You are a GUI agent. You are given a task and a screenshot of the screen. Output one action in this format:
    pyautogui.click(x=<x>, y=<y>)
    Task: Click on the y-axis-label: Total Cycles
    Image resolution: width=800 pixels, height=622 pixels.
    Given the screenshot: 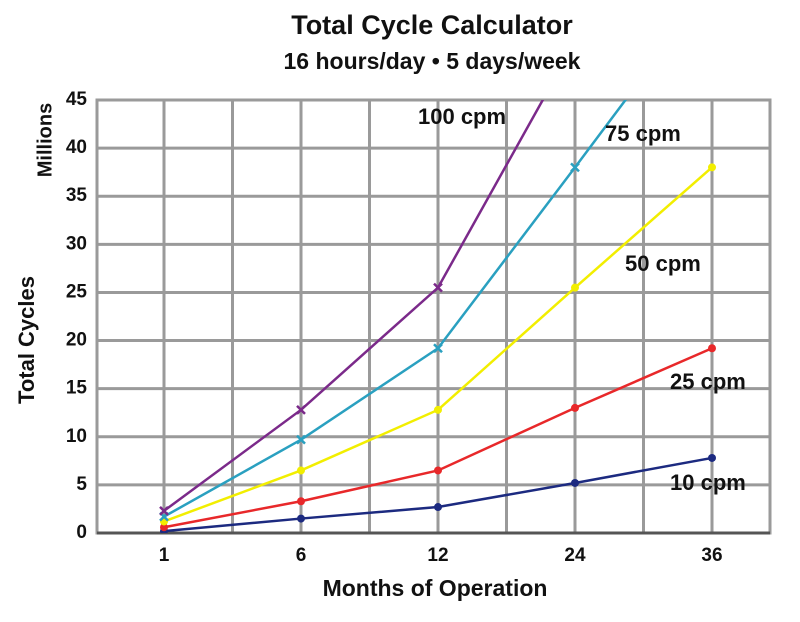 What is the action you would take?
    pyautogui.click(x=26, y=340)
    